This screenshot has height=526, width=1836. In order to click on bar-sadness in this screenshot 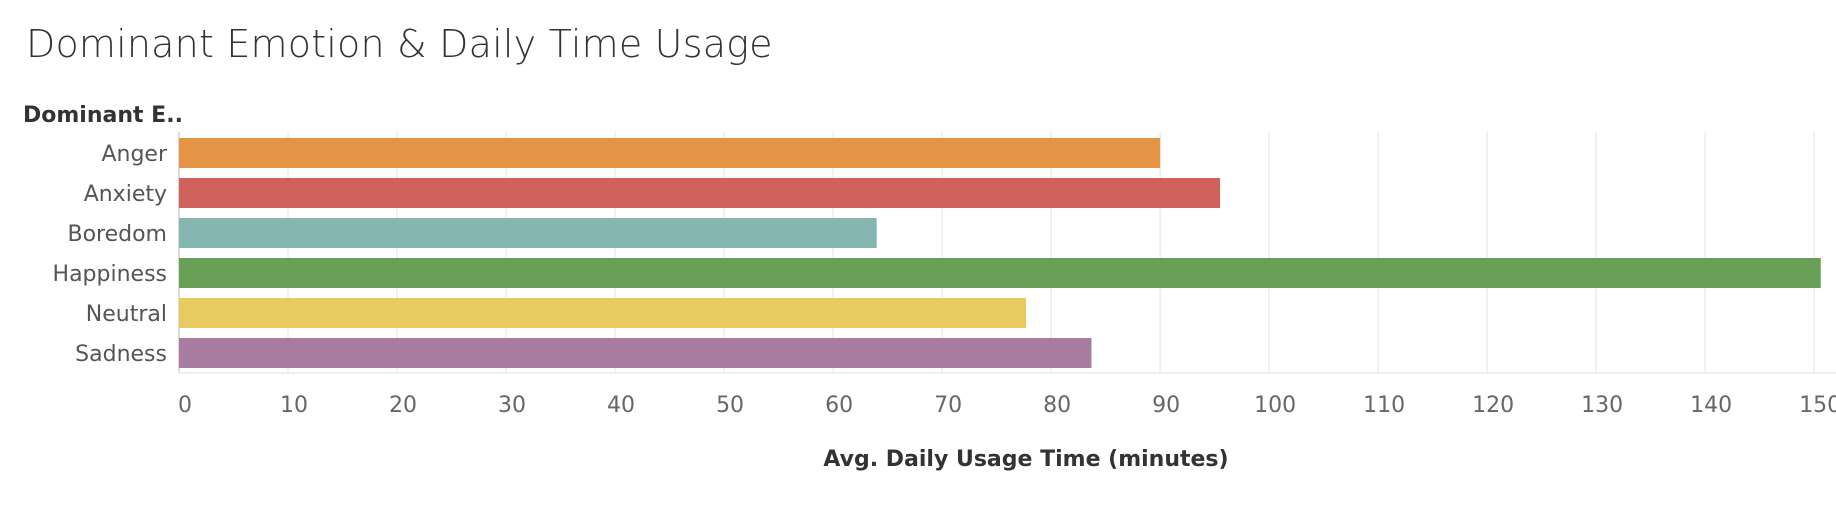, I will do `click(635, 353)`.